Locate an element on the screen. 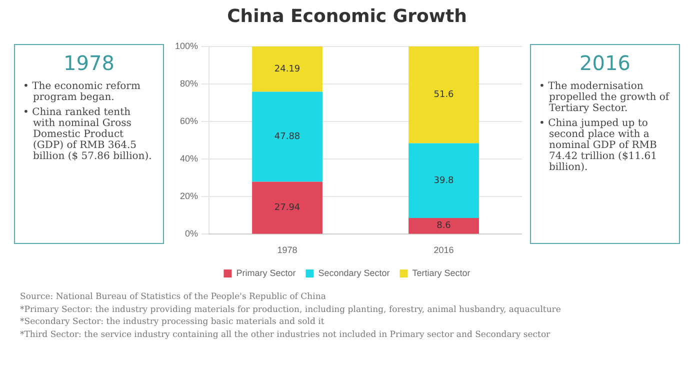 The width and height of the screenshot is (694, 380). y-tick-label: 40% is located at coordinates (189, 159).